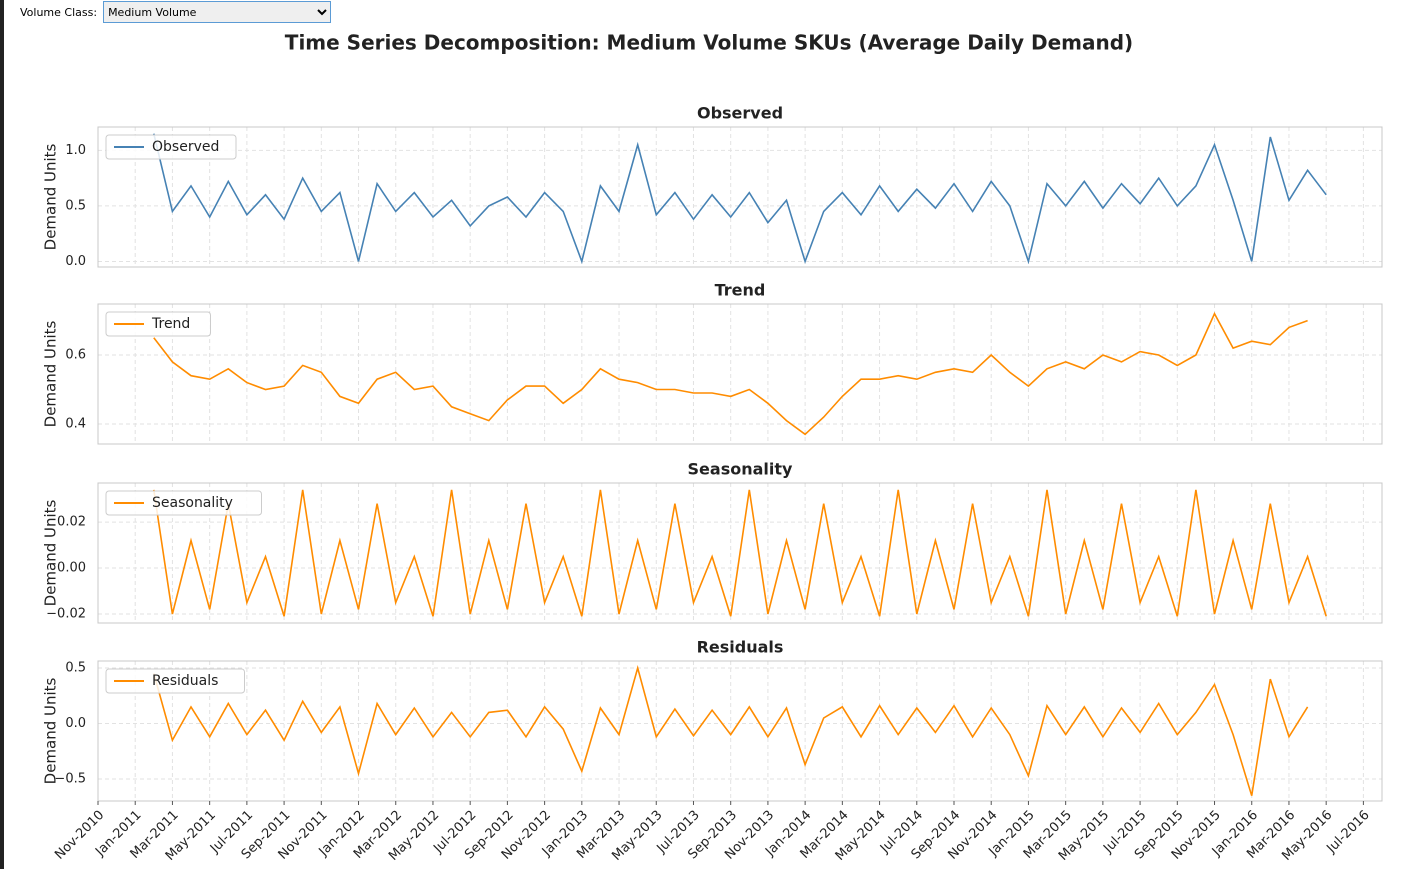 Image resolution: width=1424 pixels, height=869 pixels. I want to click on legend-label: Seasonality, so click(192, 503).